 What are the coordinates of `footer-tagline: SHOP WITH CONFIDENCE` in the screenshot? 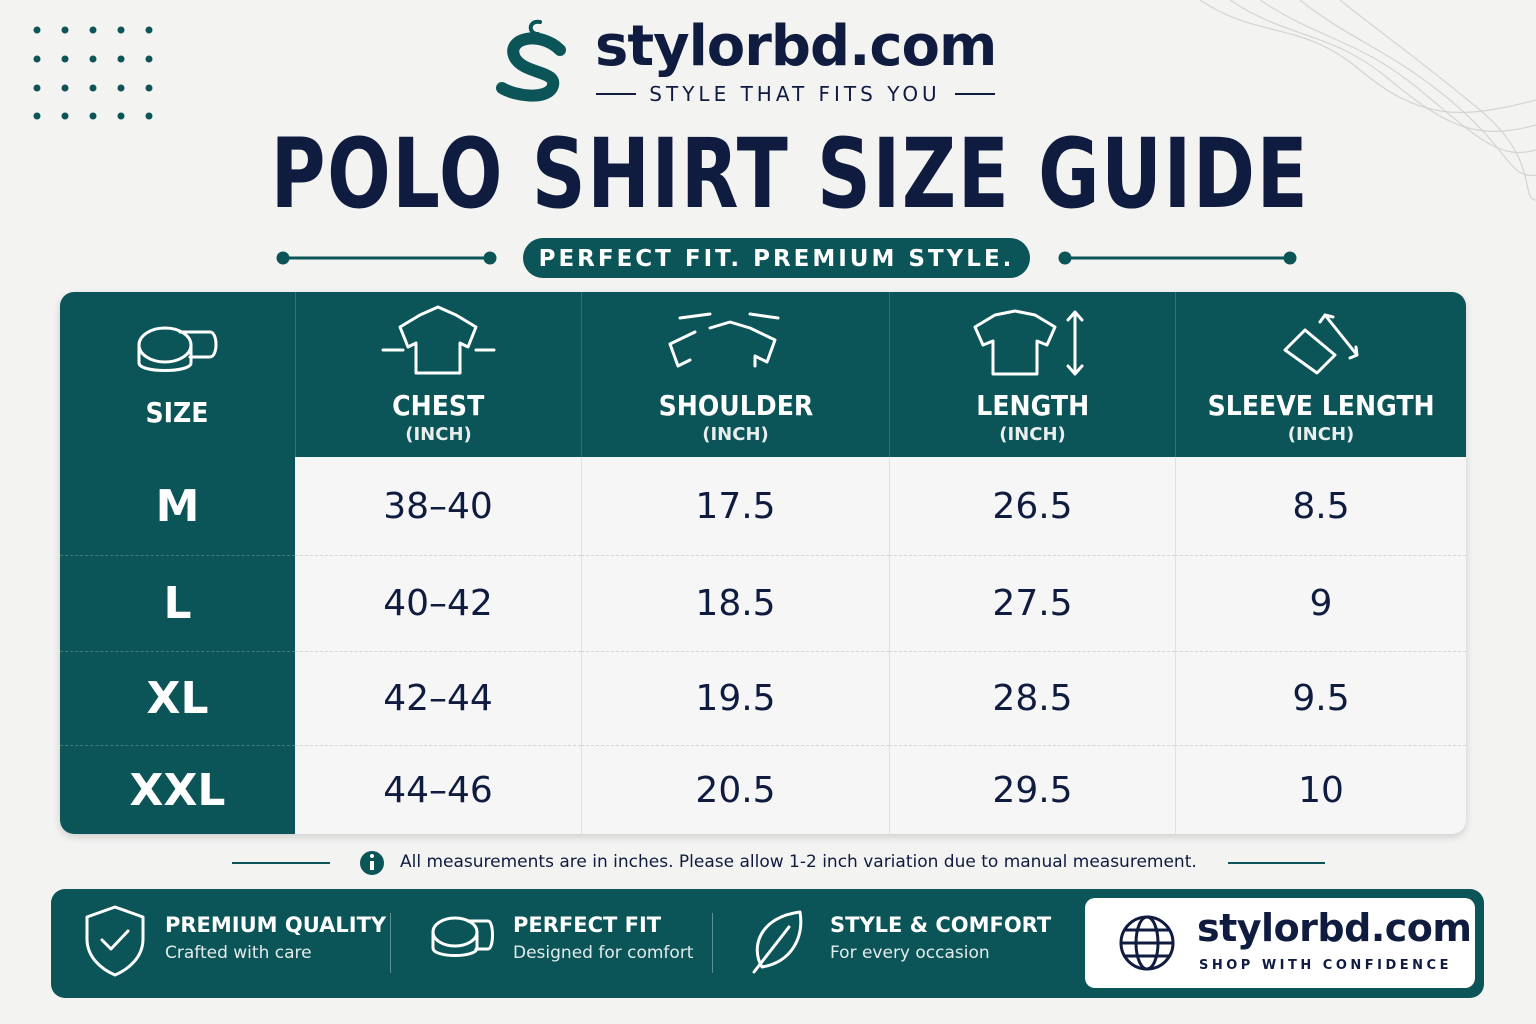 It's located at (1325, 965).